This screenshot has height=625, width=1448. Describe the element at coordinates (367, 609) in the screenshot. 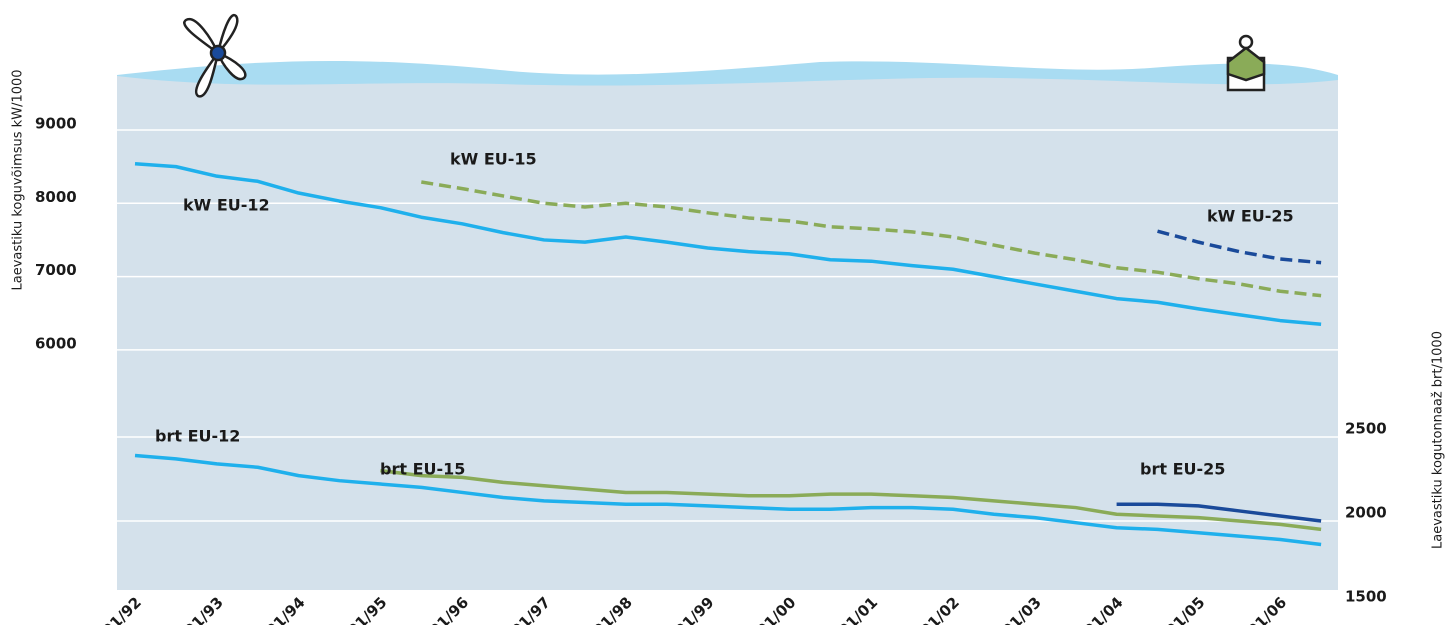

I see `x-tick-label: 01/95` at that location.